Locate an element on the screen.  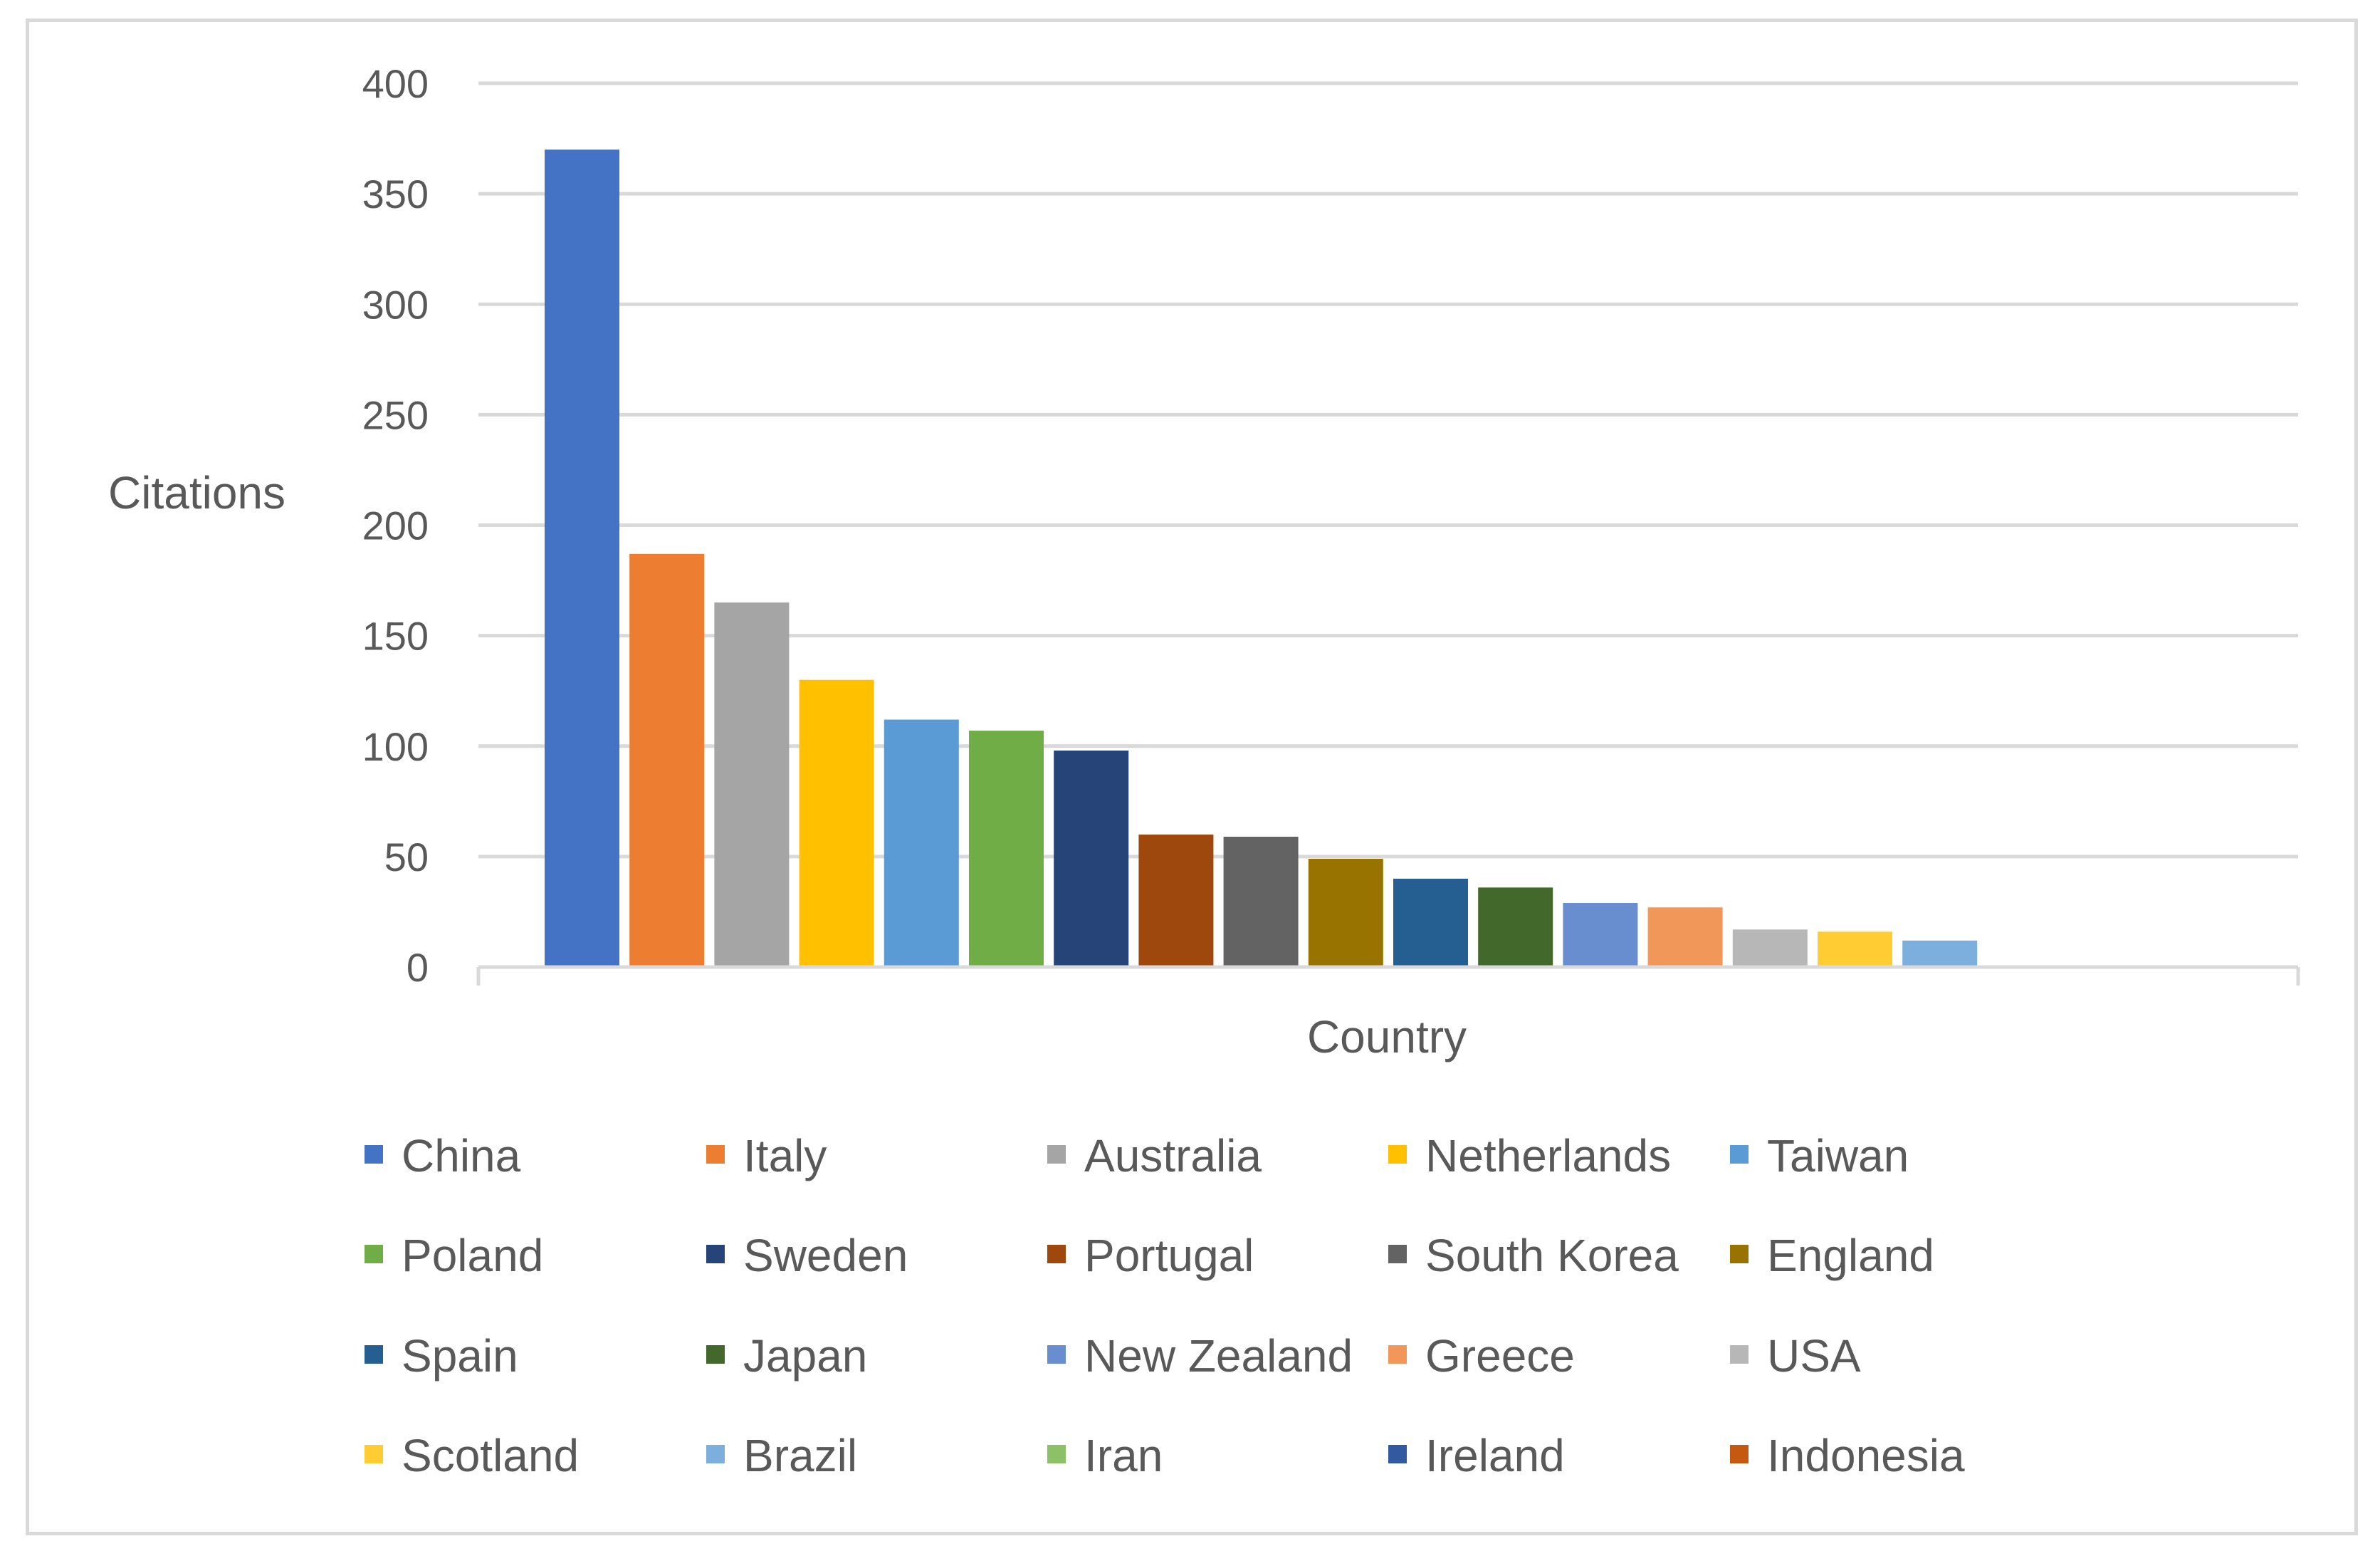
bar-usa is located at coordinates (1770, 948).